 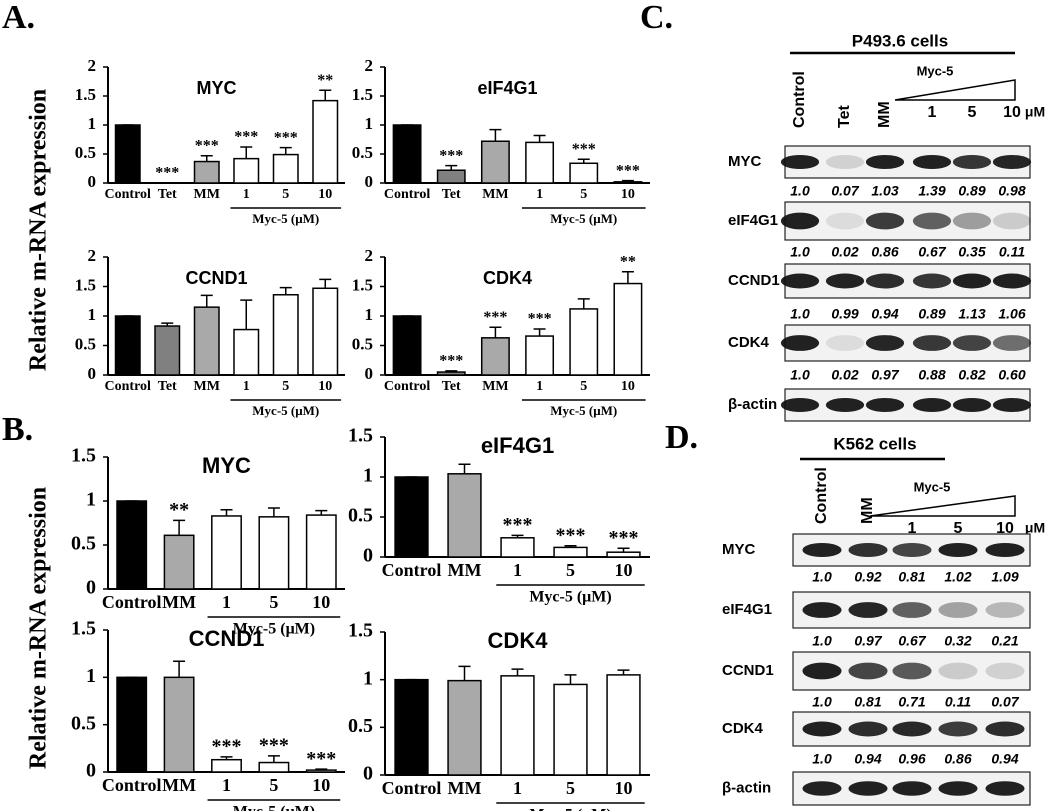 What do you see at coordinates (799, 99) in the screenshot?
I see `lane-label: Control` at bounding box center [799, 99].